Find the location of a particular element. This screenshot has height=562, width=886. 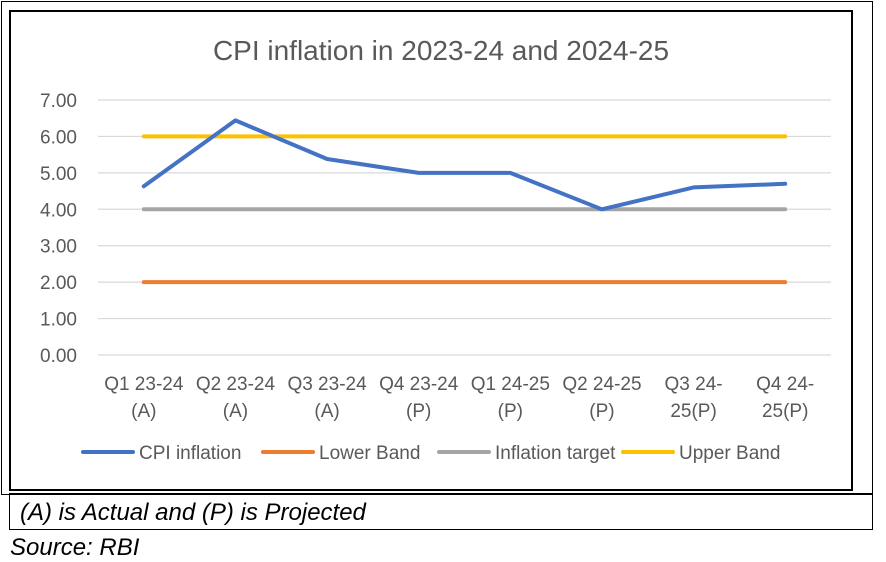

y-tick-label: 2.00 is located at coordinates (58, 283).